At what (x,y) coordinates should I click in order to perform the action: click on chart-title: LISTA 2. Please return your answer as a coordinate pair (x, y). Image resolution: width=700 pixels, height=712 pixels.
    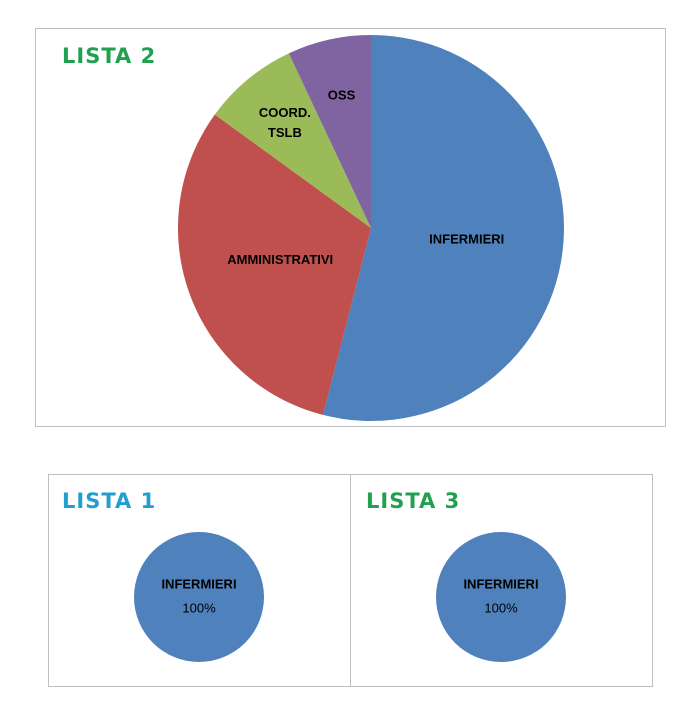
    Looking at the image, I should click on (109, 56).